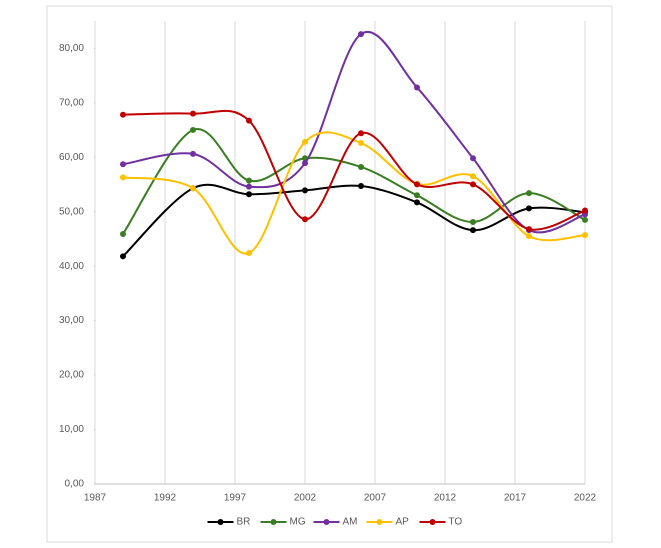 Image resolution: width=661 pixels, height=548 pixels. What do you see at coordinates (165, 498) in the screenshot?
I see `x-tick-label: 1992` at bounding box center [165, 498].